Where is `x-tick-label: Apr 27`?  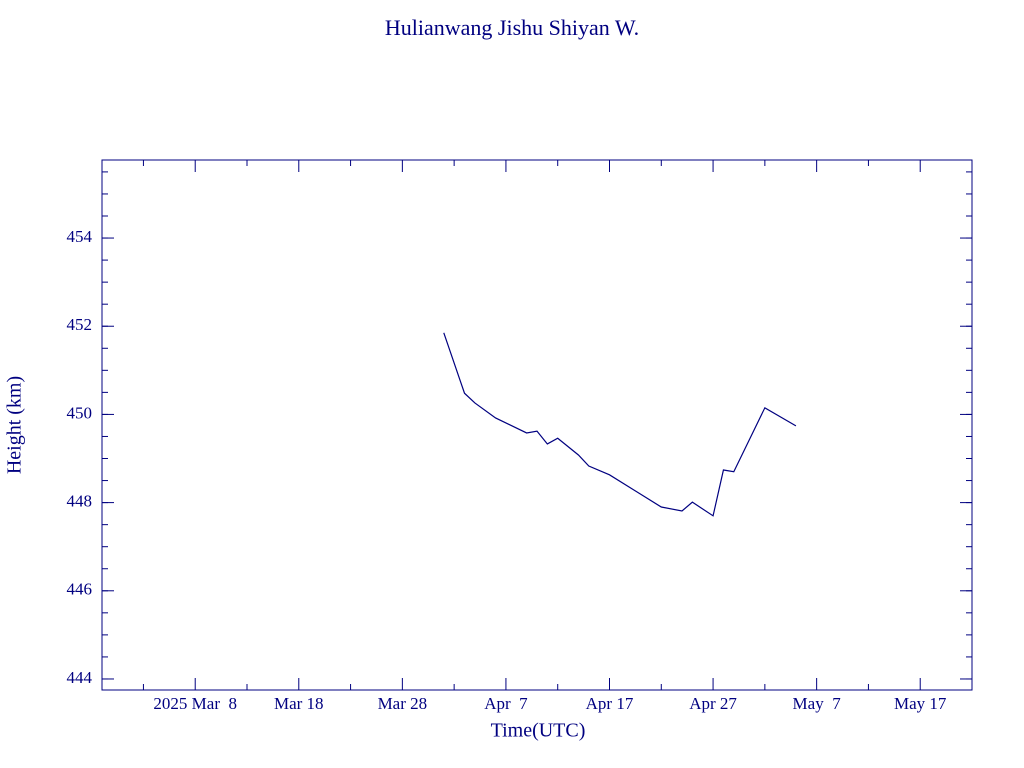
x-tick-label: Apr 27 is located at coordinates (713, 703).